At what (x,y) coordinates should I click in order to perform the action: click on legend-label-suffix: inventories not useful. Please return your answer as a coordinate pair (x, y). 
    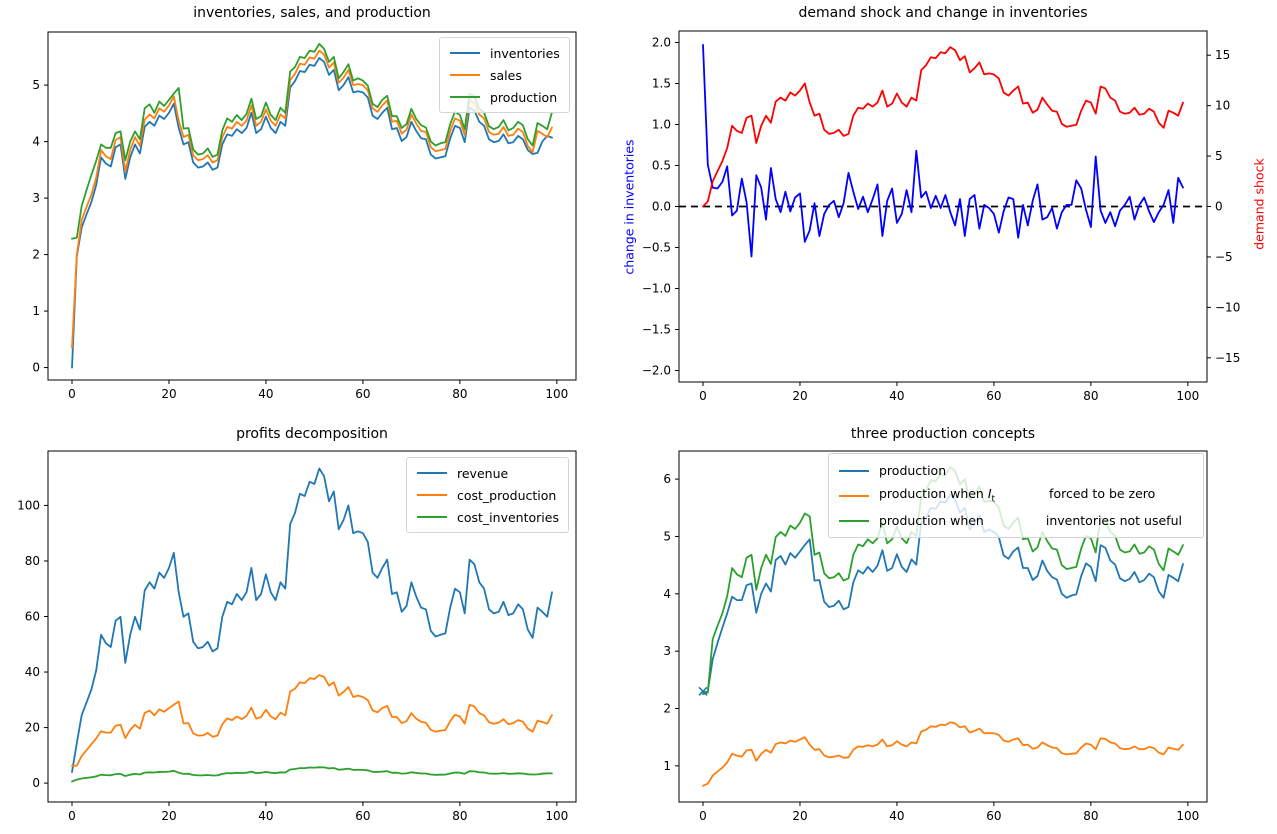
    Looking at the image, I should click on (1113, 520).